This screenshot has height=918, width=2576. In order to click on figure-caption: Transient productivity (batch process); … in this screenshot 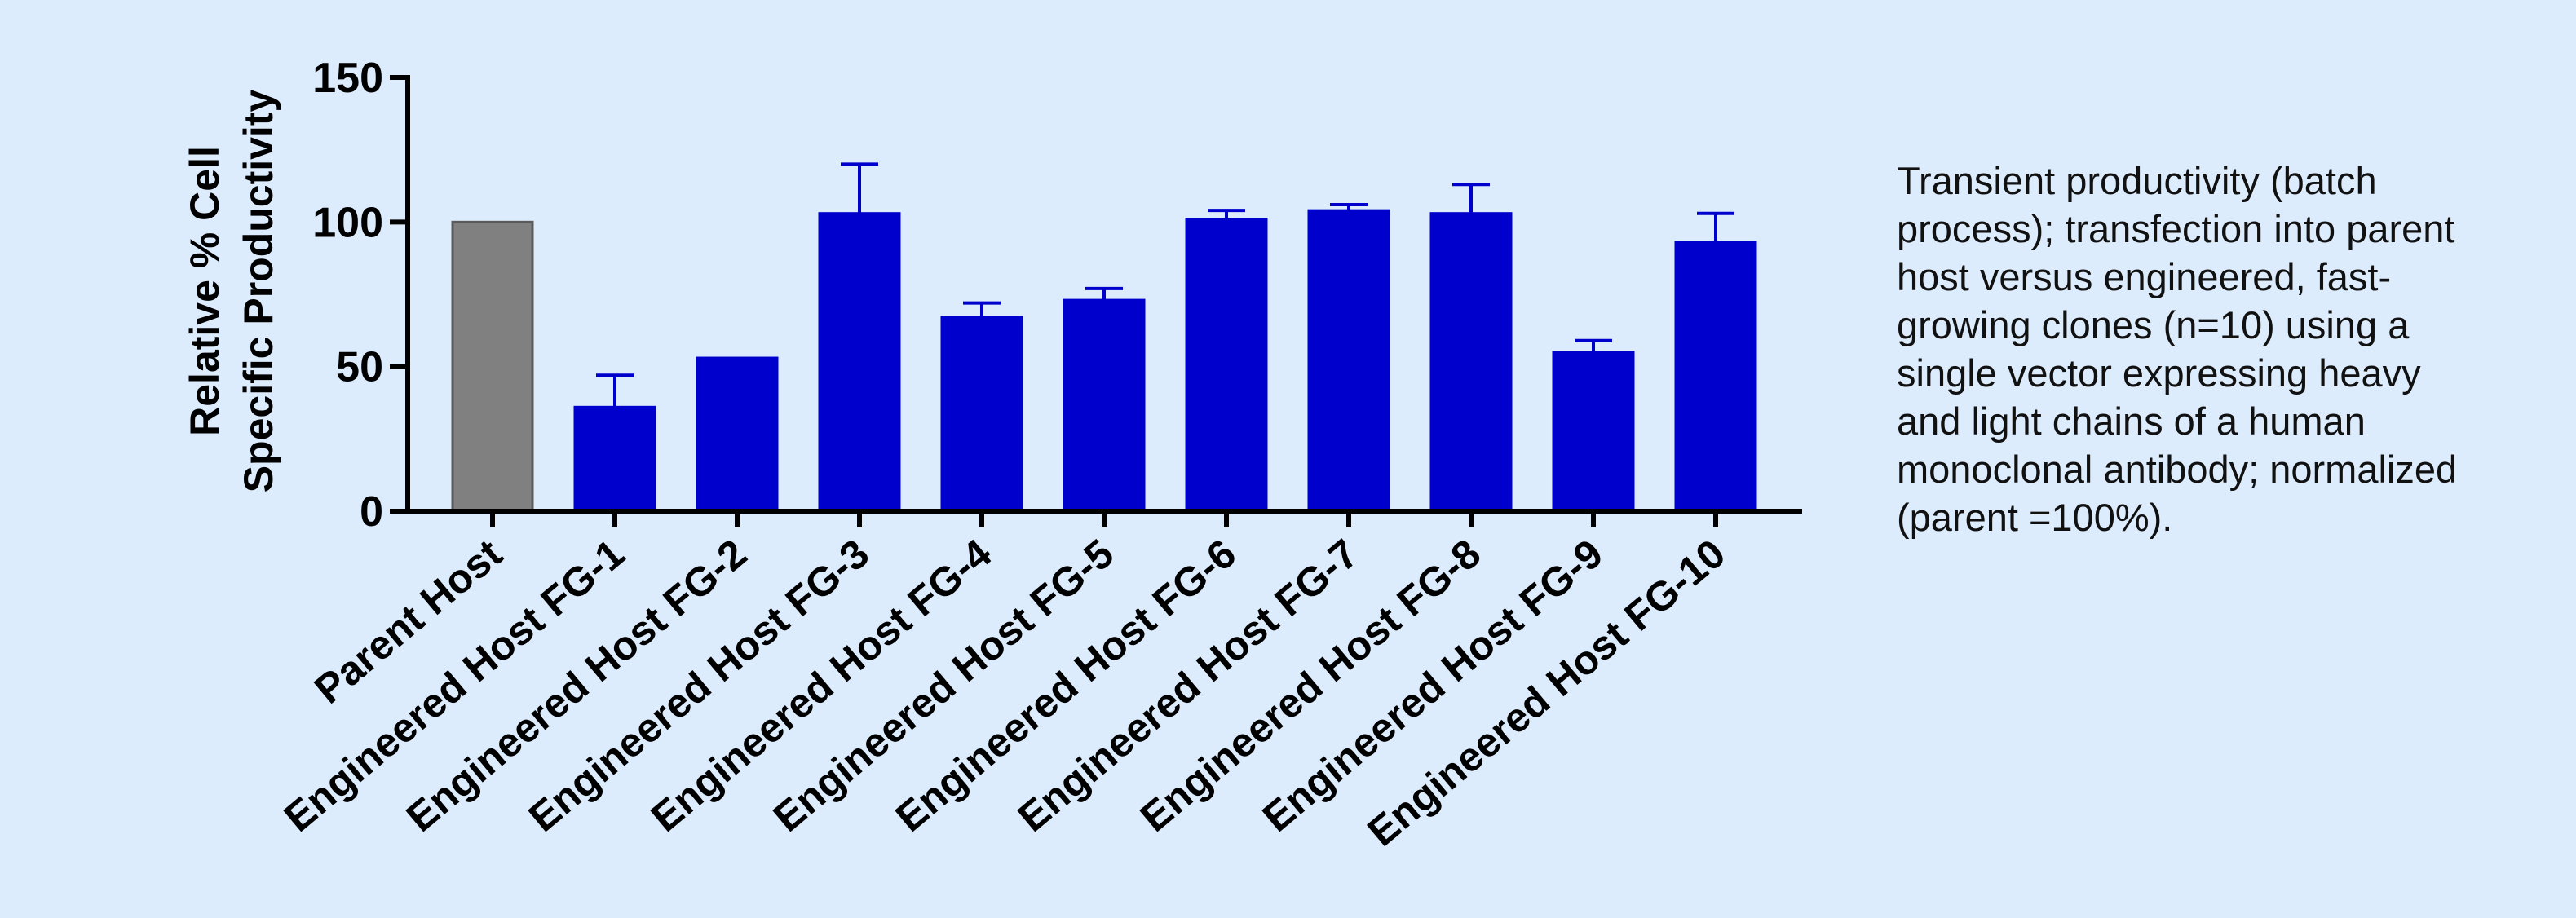, I will do `click(2177, 349)`.